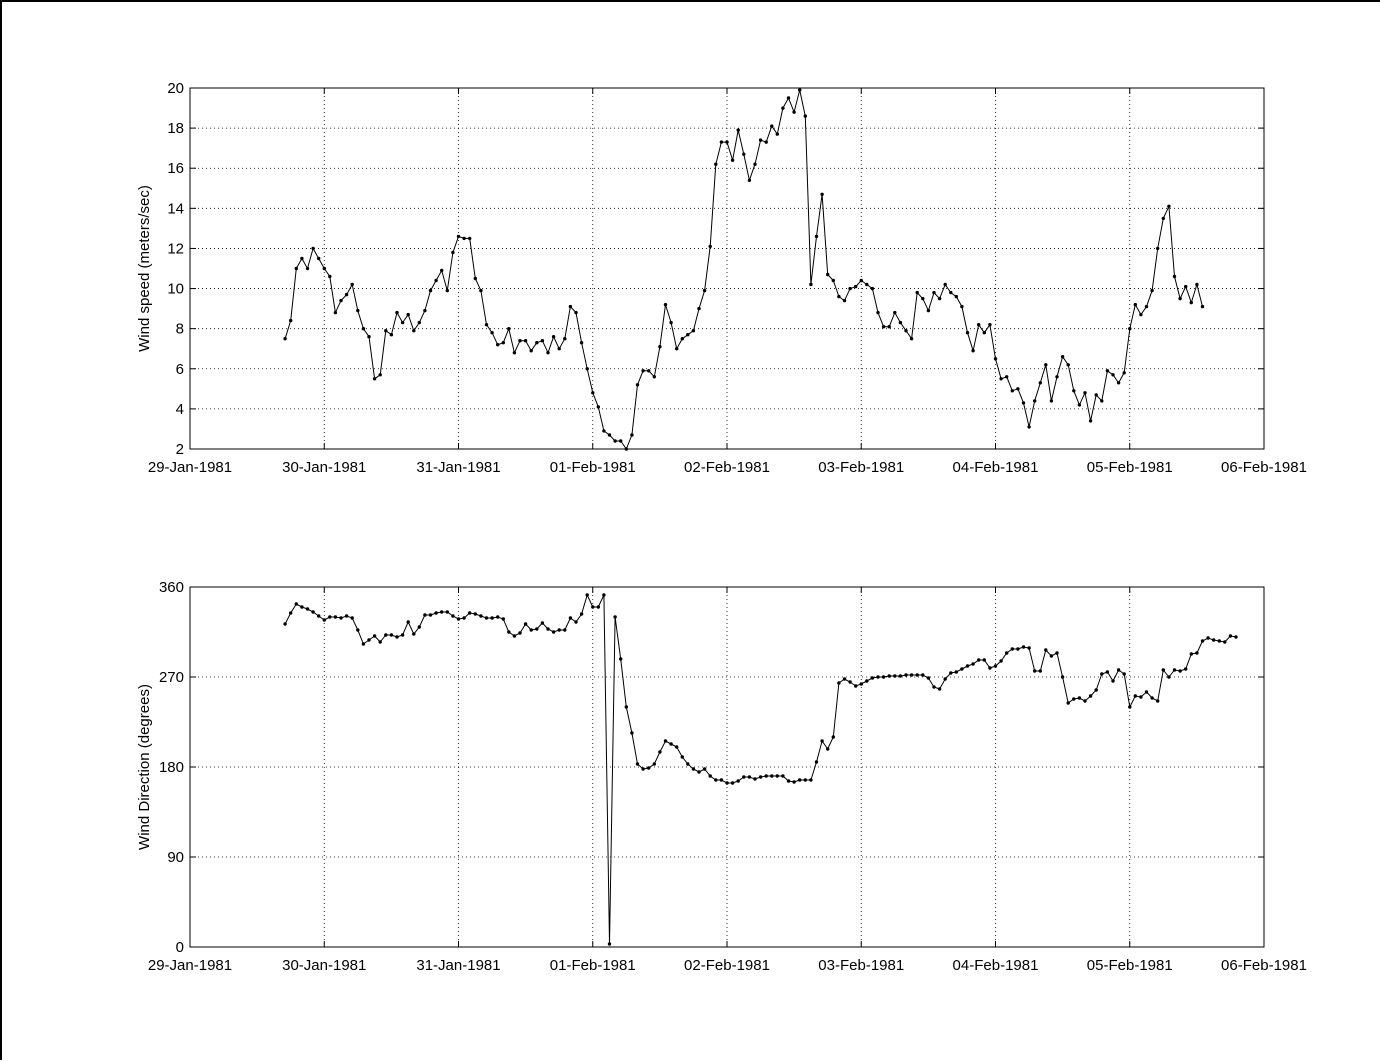 This screenshot has width=1380, height=1062. Describe the element at coordinates (171, 677) in the screenshot. I see `y-tick-label: 270` at that location.